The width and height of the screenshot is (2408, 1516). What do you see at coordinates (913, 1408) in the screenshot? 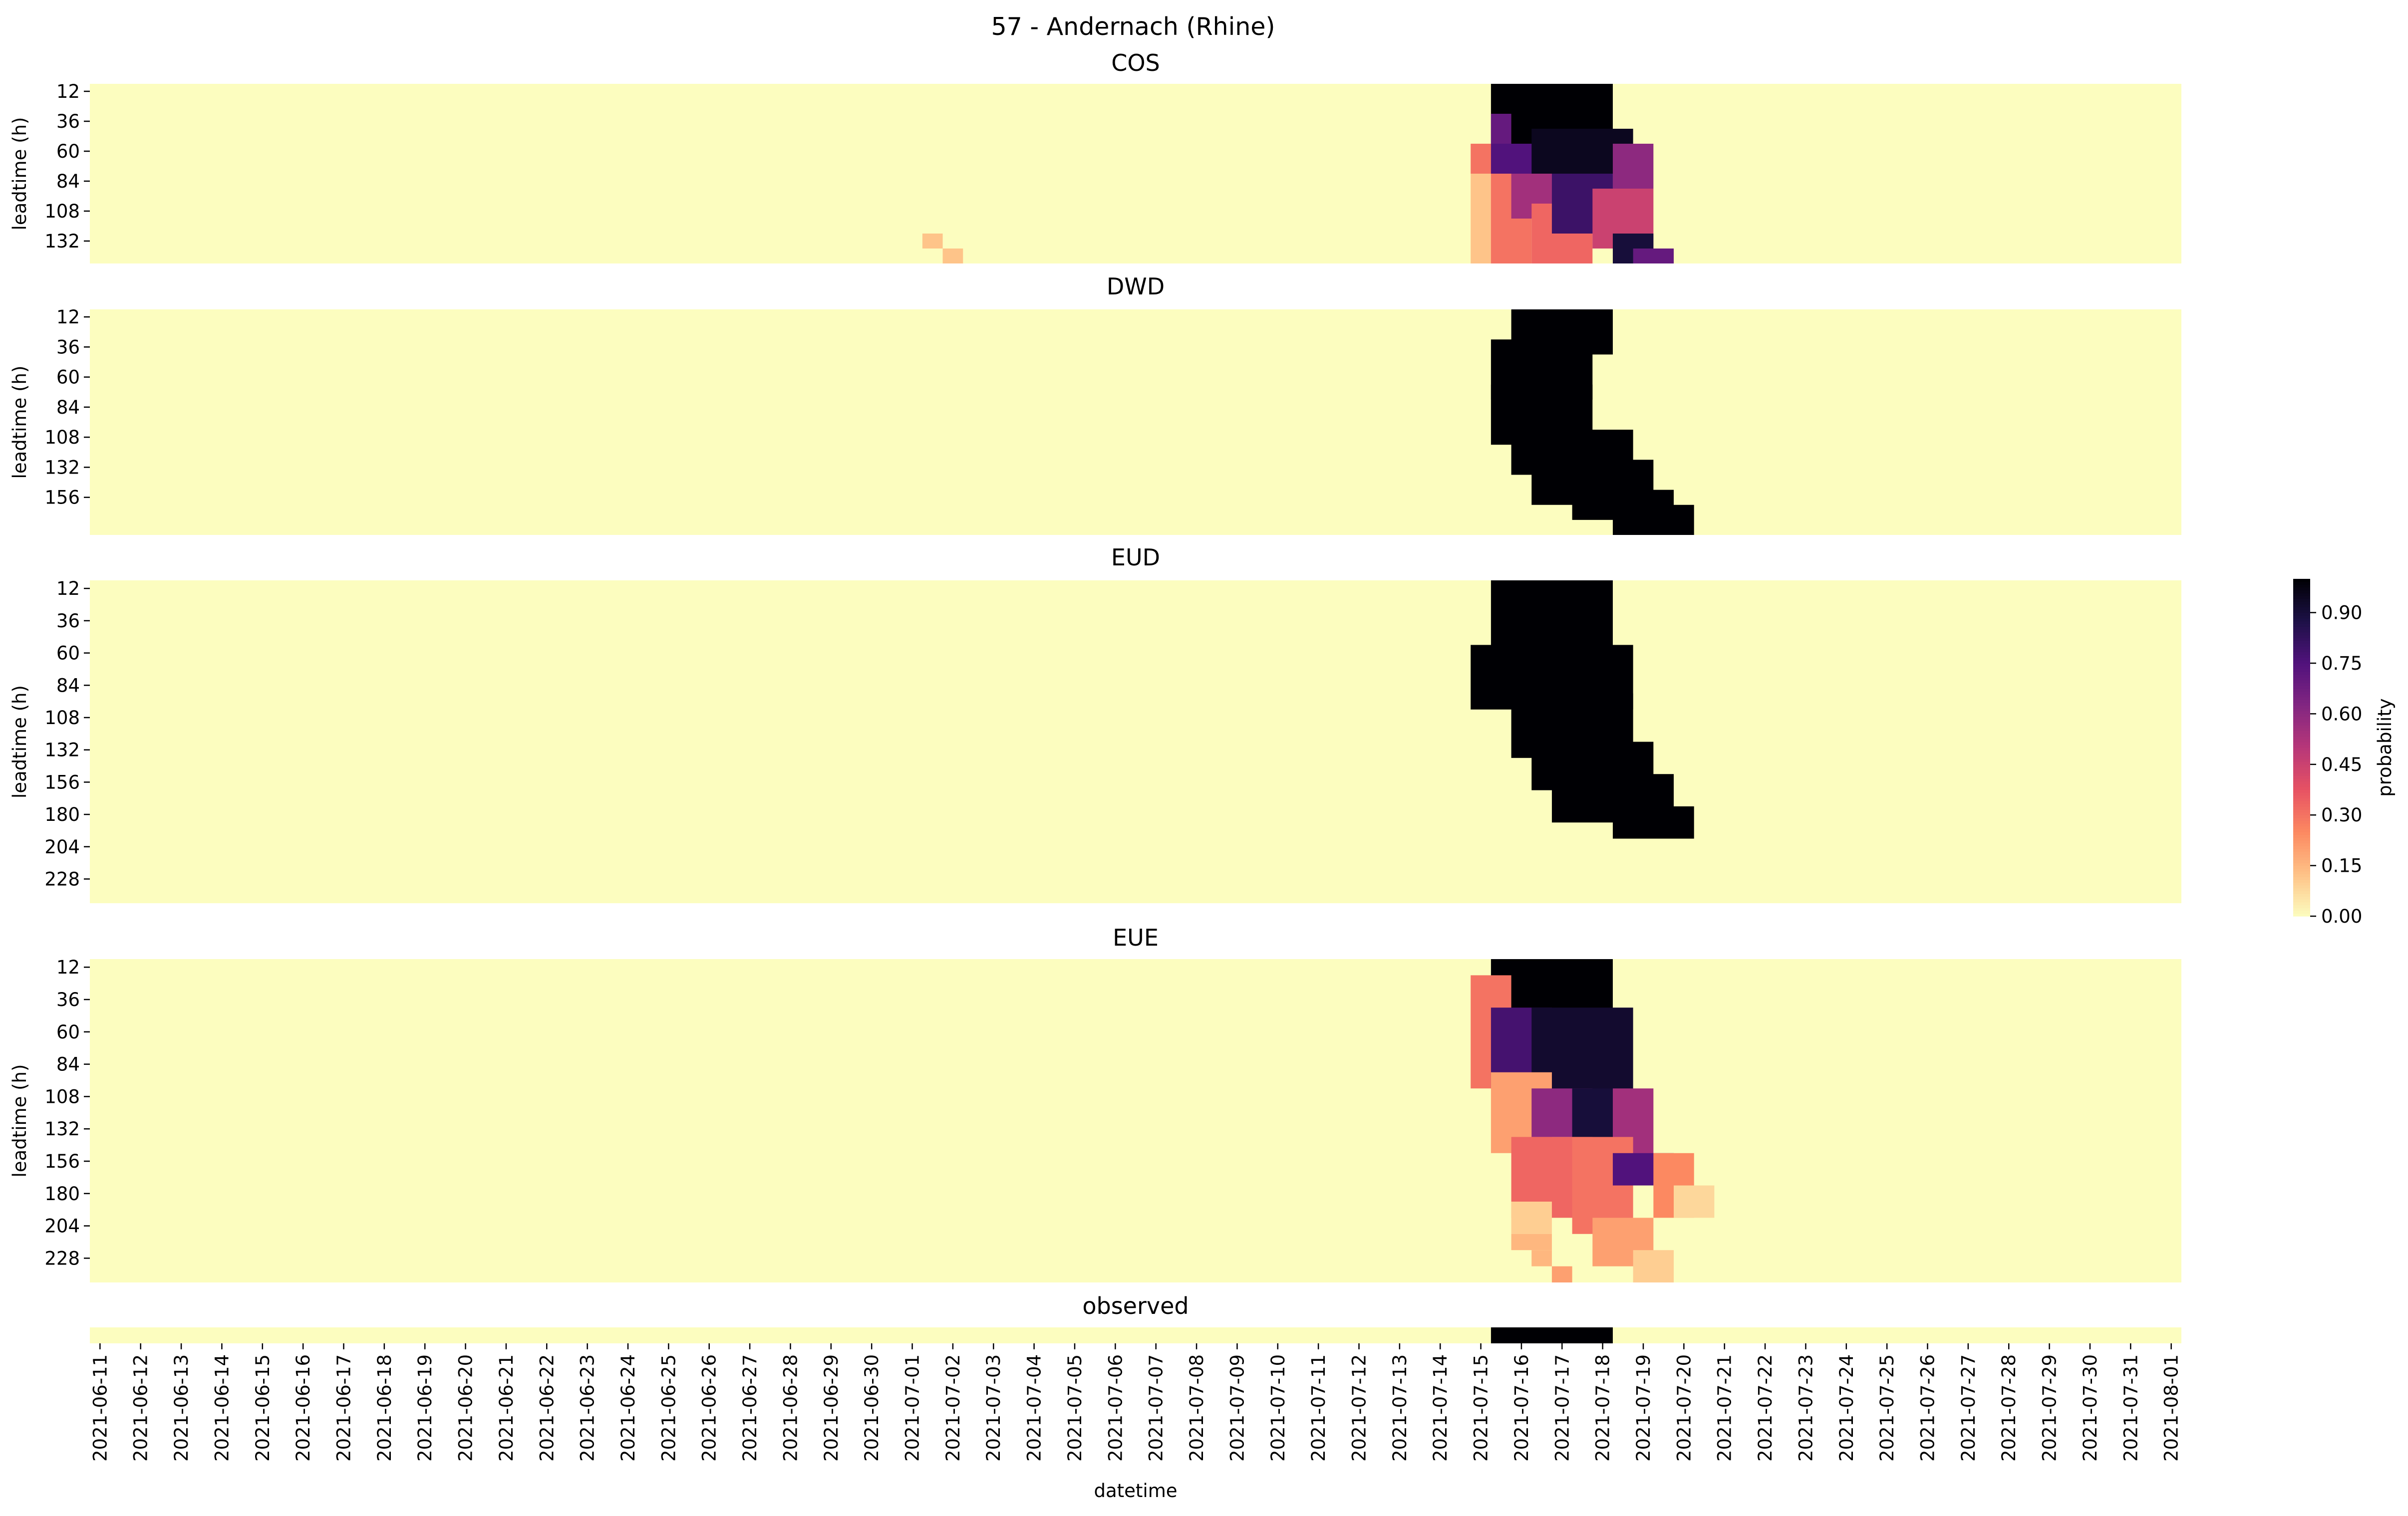
I see `x-tick-label: 2021-07-01` at bounding box center [913, 1408].